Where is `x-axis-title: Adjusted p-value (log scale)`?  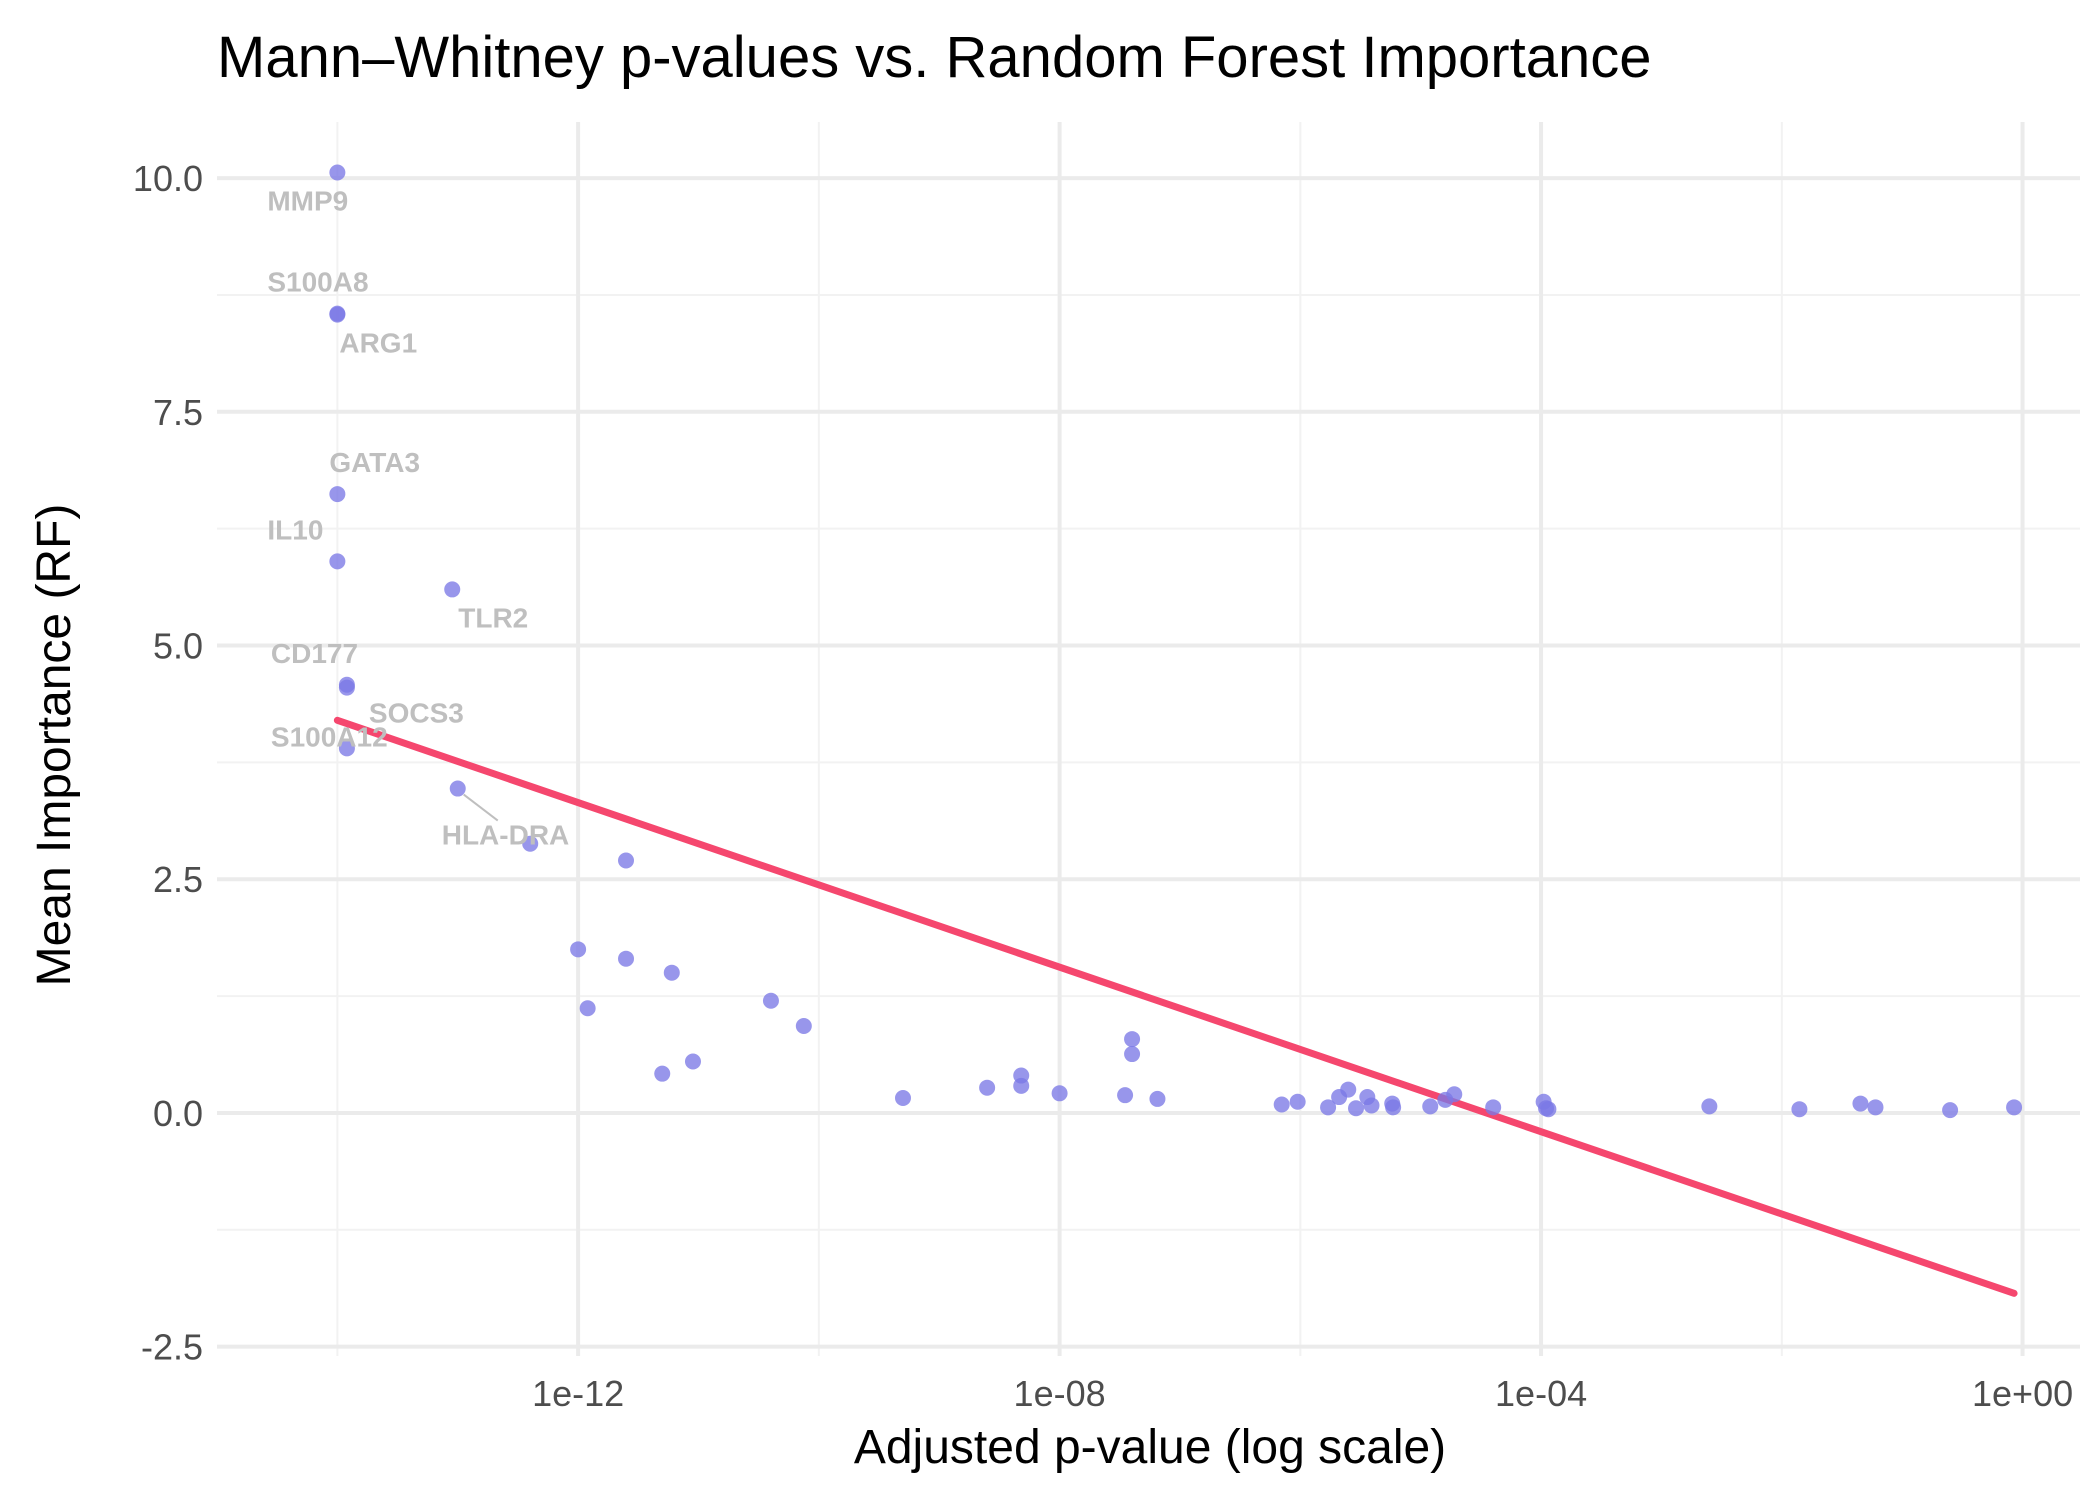 x-axis-title: Adjusted p-value (log scale) is located at coordinates (1150, 1447).